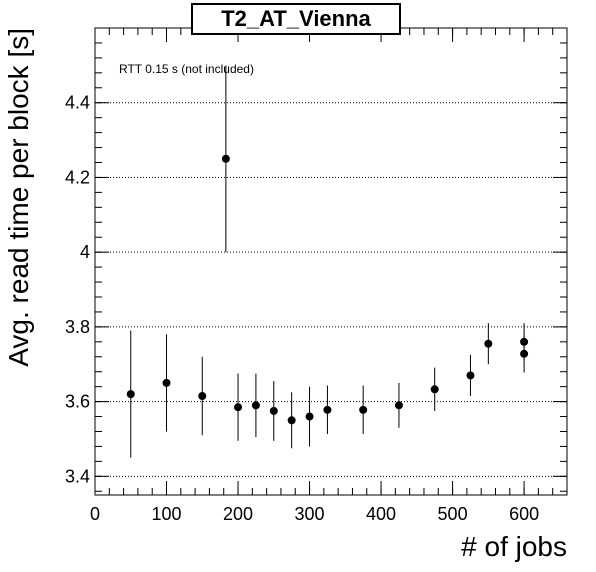  What do you see at coordinates (186, 69) in the screenshot?
I see `rtt-annotation: RTT 0.15 s (not included)` at bounding box center [186, 69].